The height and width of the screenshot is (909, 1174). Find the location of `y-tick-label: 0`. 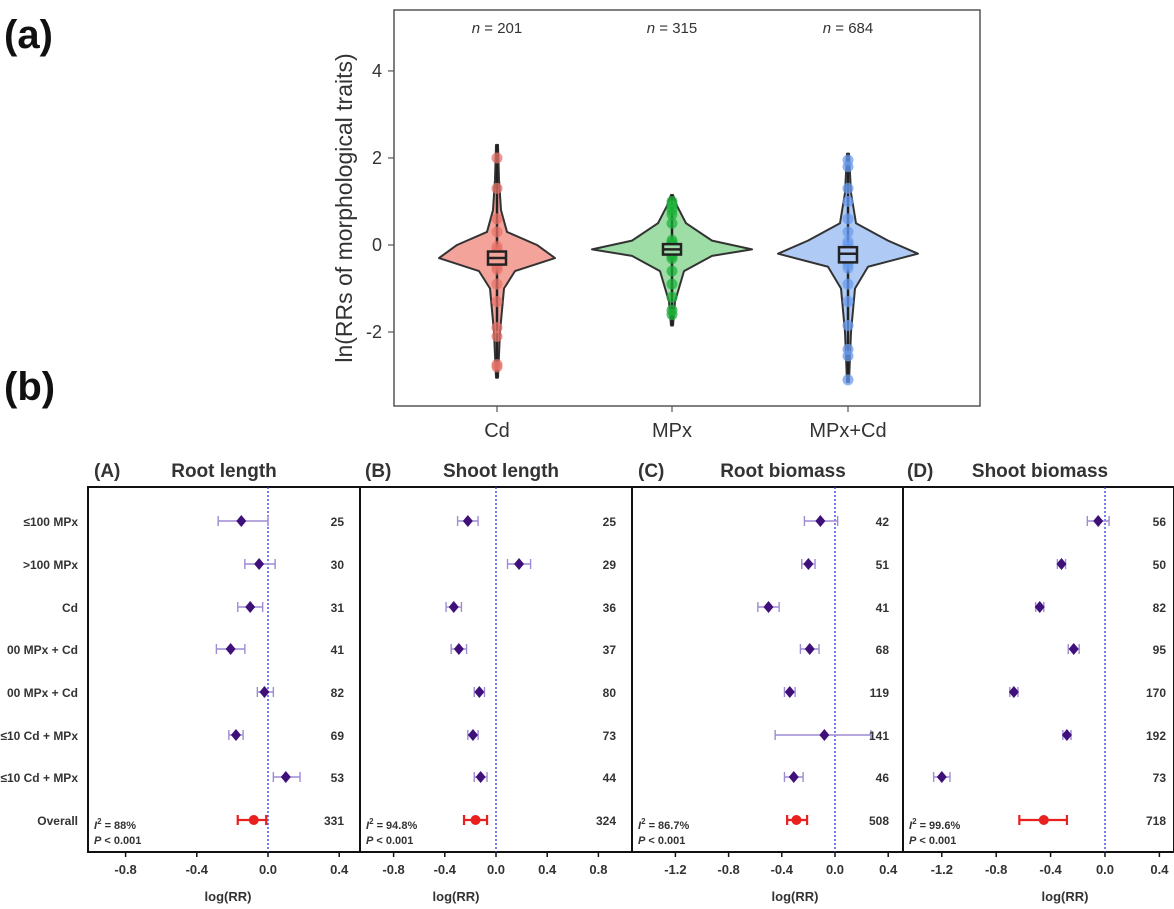

y-tick-label: 0 is located at coordinates (377, 245).